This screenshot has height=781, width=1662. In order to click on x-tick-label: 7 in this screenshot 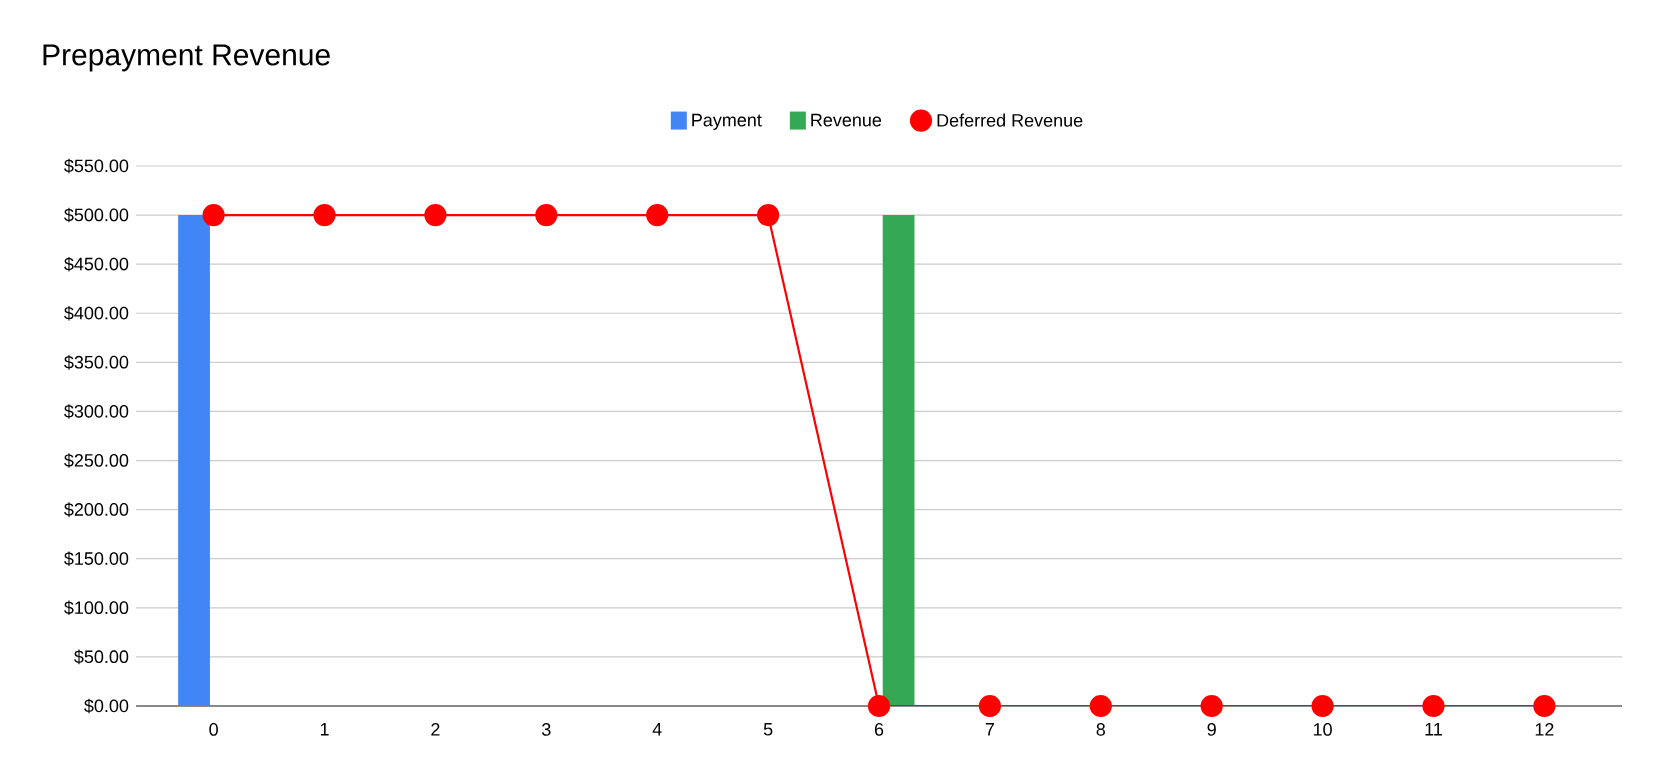, I will do `click(989, 729)`.